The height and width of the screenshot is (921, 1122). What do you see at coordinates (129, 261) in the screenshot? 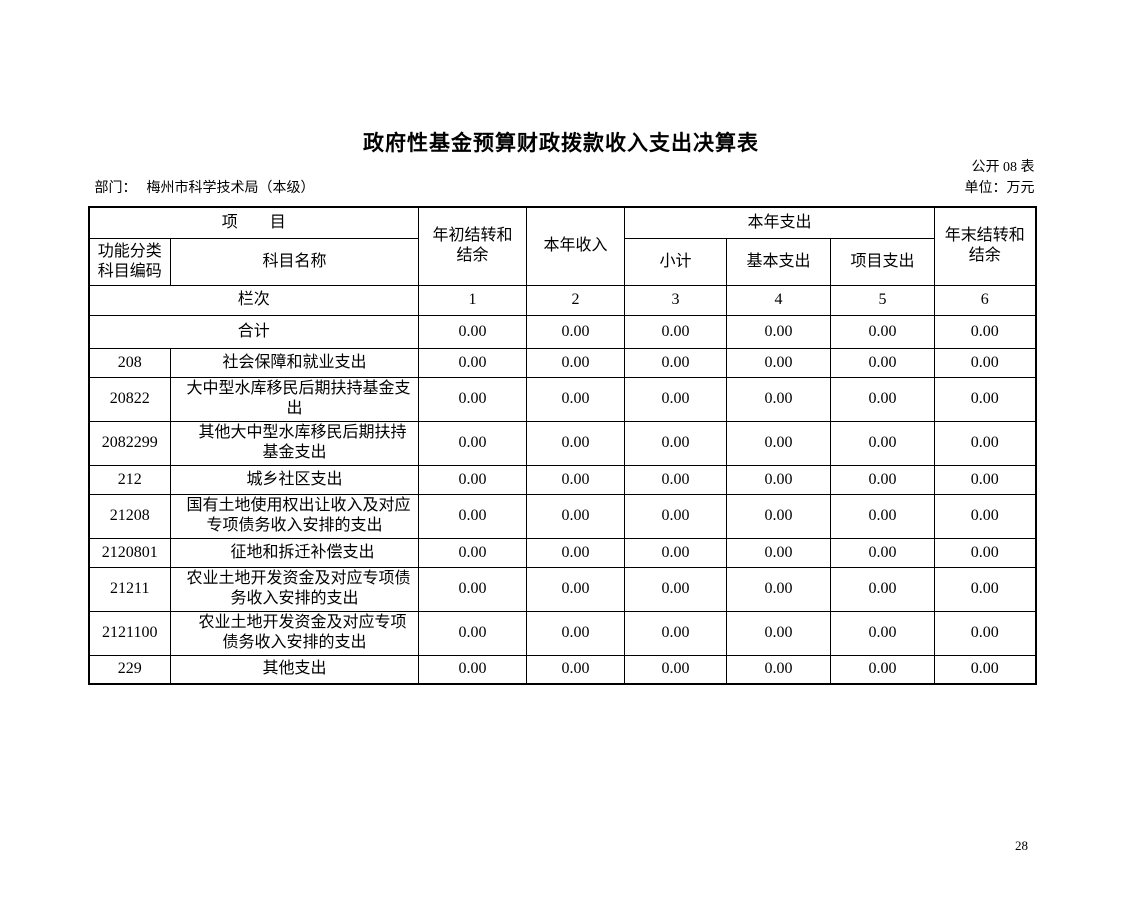
I see `col-header-function-code: 功能分类 科目编码` at bounding box center [129, 261].